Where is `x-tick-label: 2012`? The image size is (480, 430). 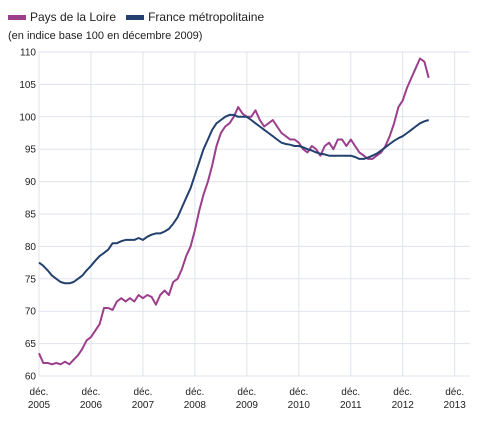 x-tick-label: 2012 is located at coordinates (403, 405).